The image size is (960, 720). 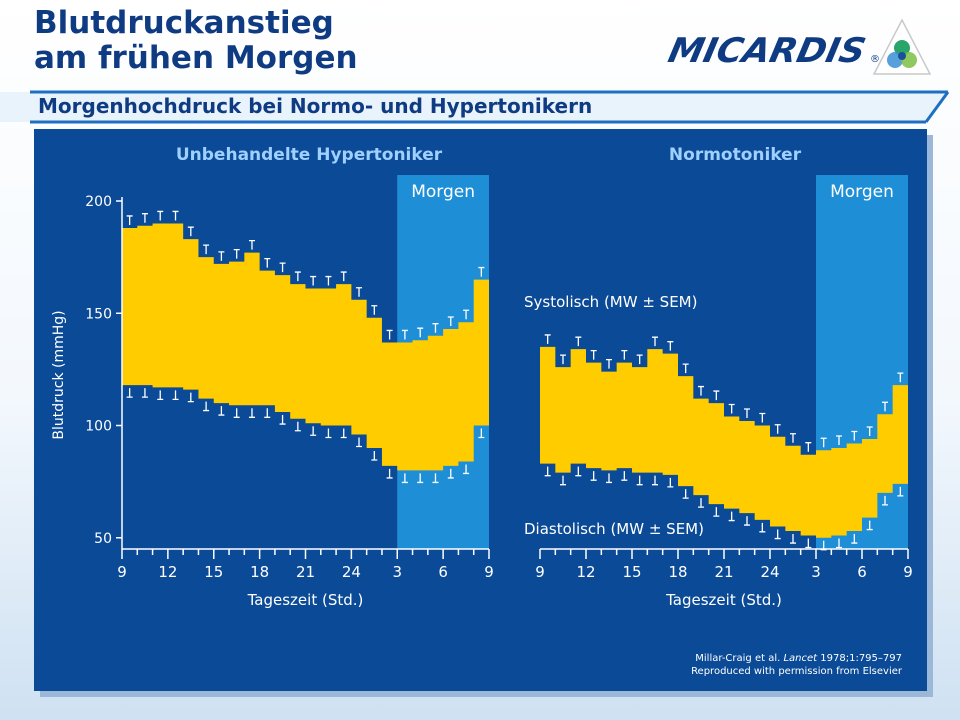 What do you see at coordinates (862, 572) in the screenshot?
I see `x-tick-label: 6` at bounding box center [862, 572].